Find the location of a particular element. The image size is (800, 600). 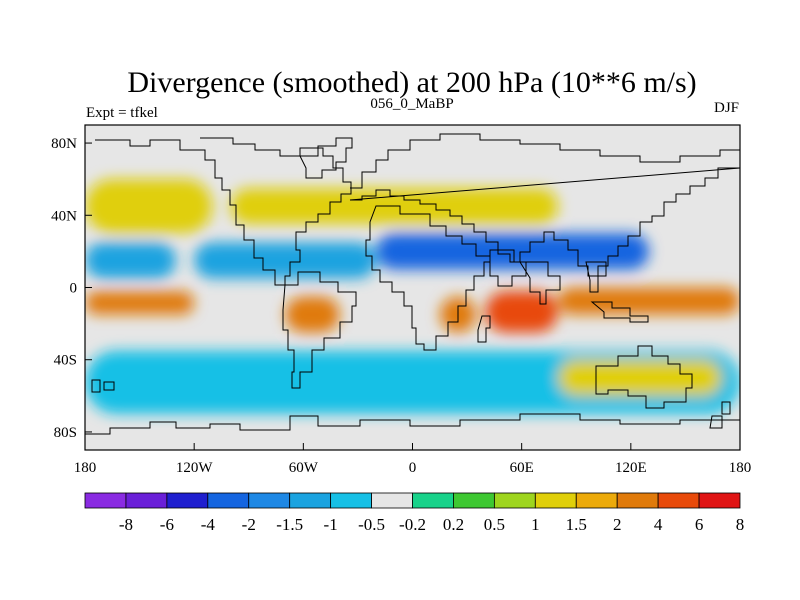

x-tick-label-2: 60W is located at coordinates (304, 468).